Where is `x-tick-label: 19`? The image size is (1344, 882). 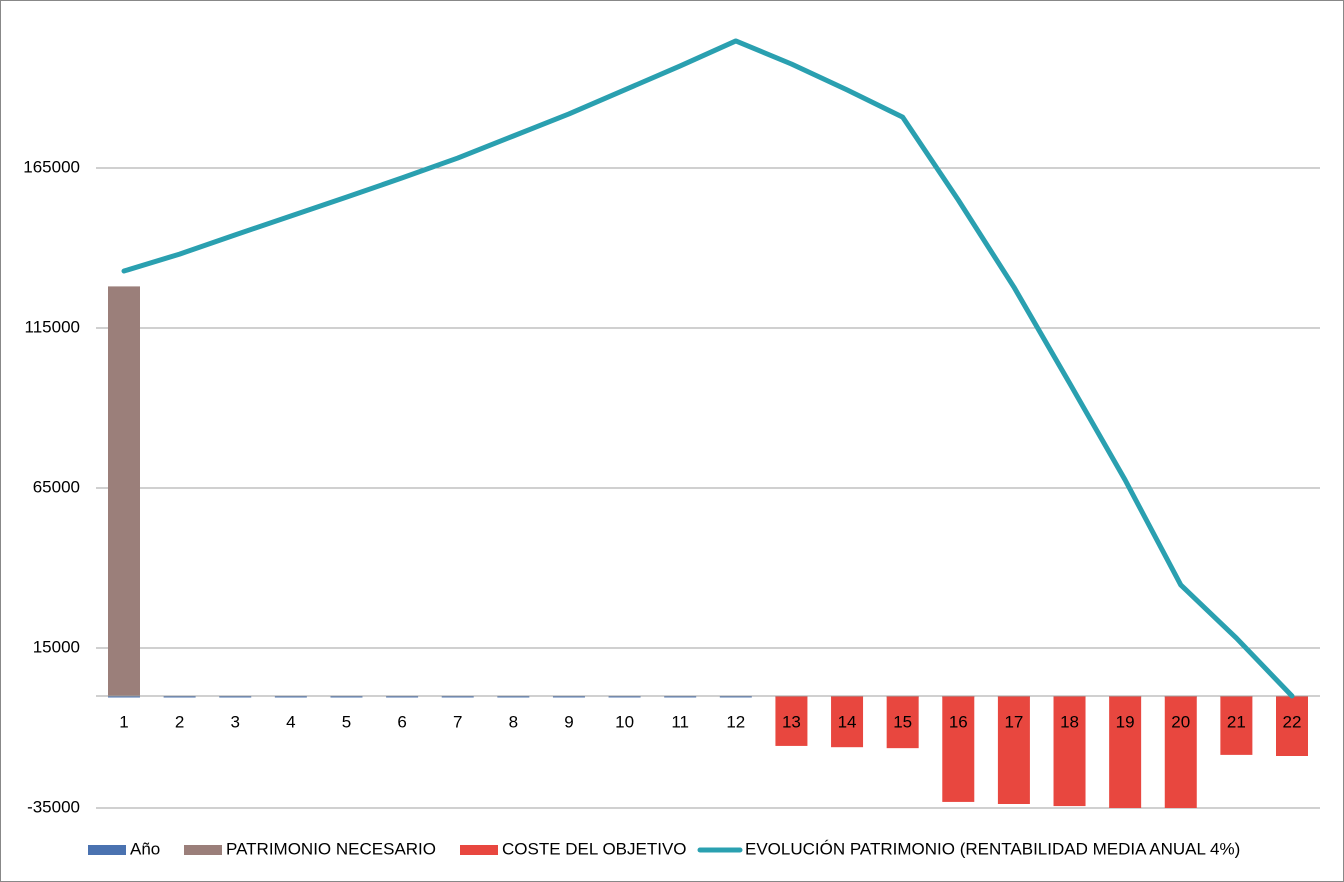 x-tick-label: 19 is located at coordinates (1125, 721).